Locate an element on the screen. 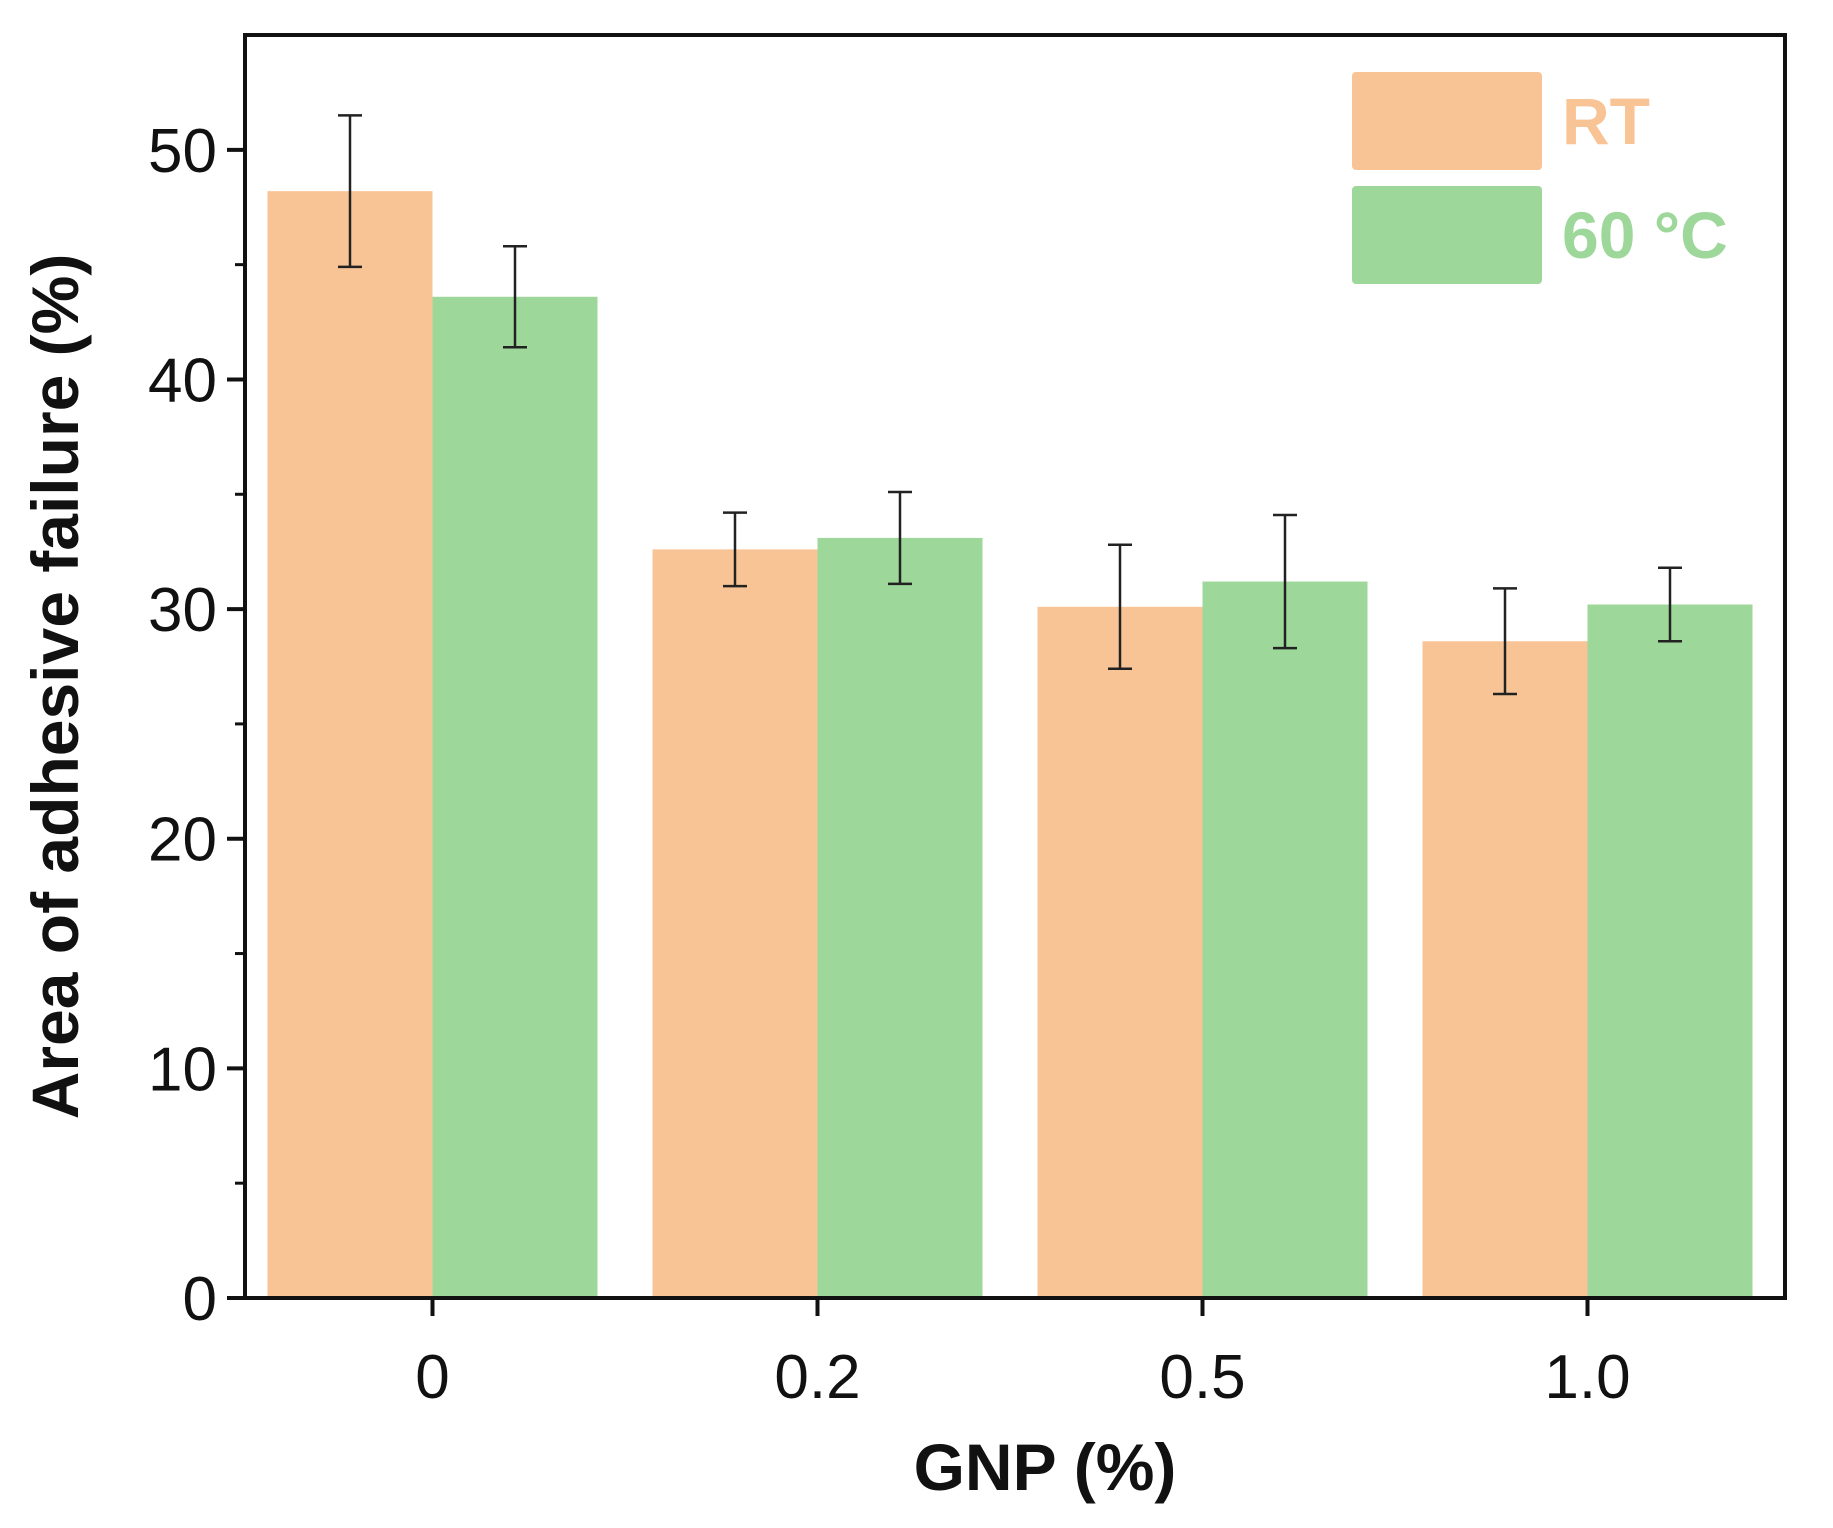 The width and height of the screenshot is (1833, 1528). legend-swatch-rt is located at coordinates (1447, 121).